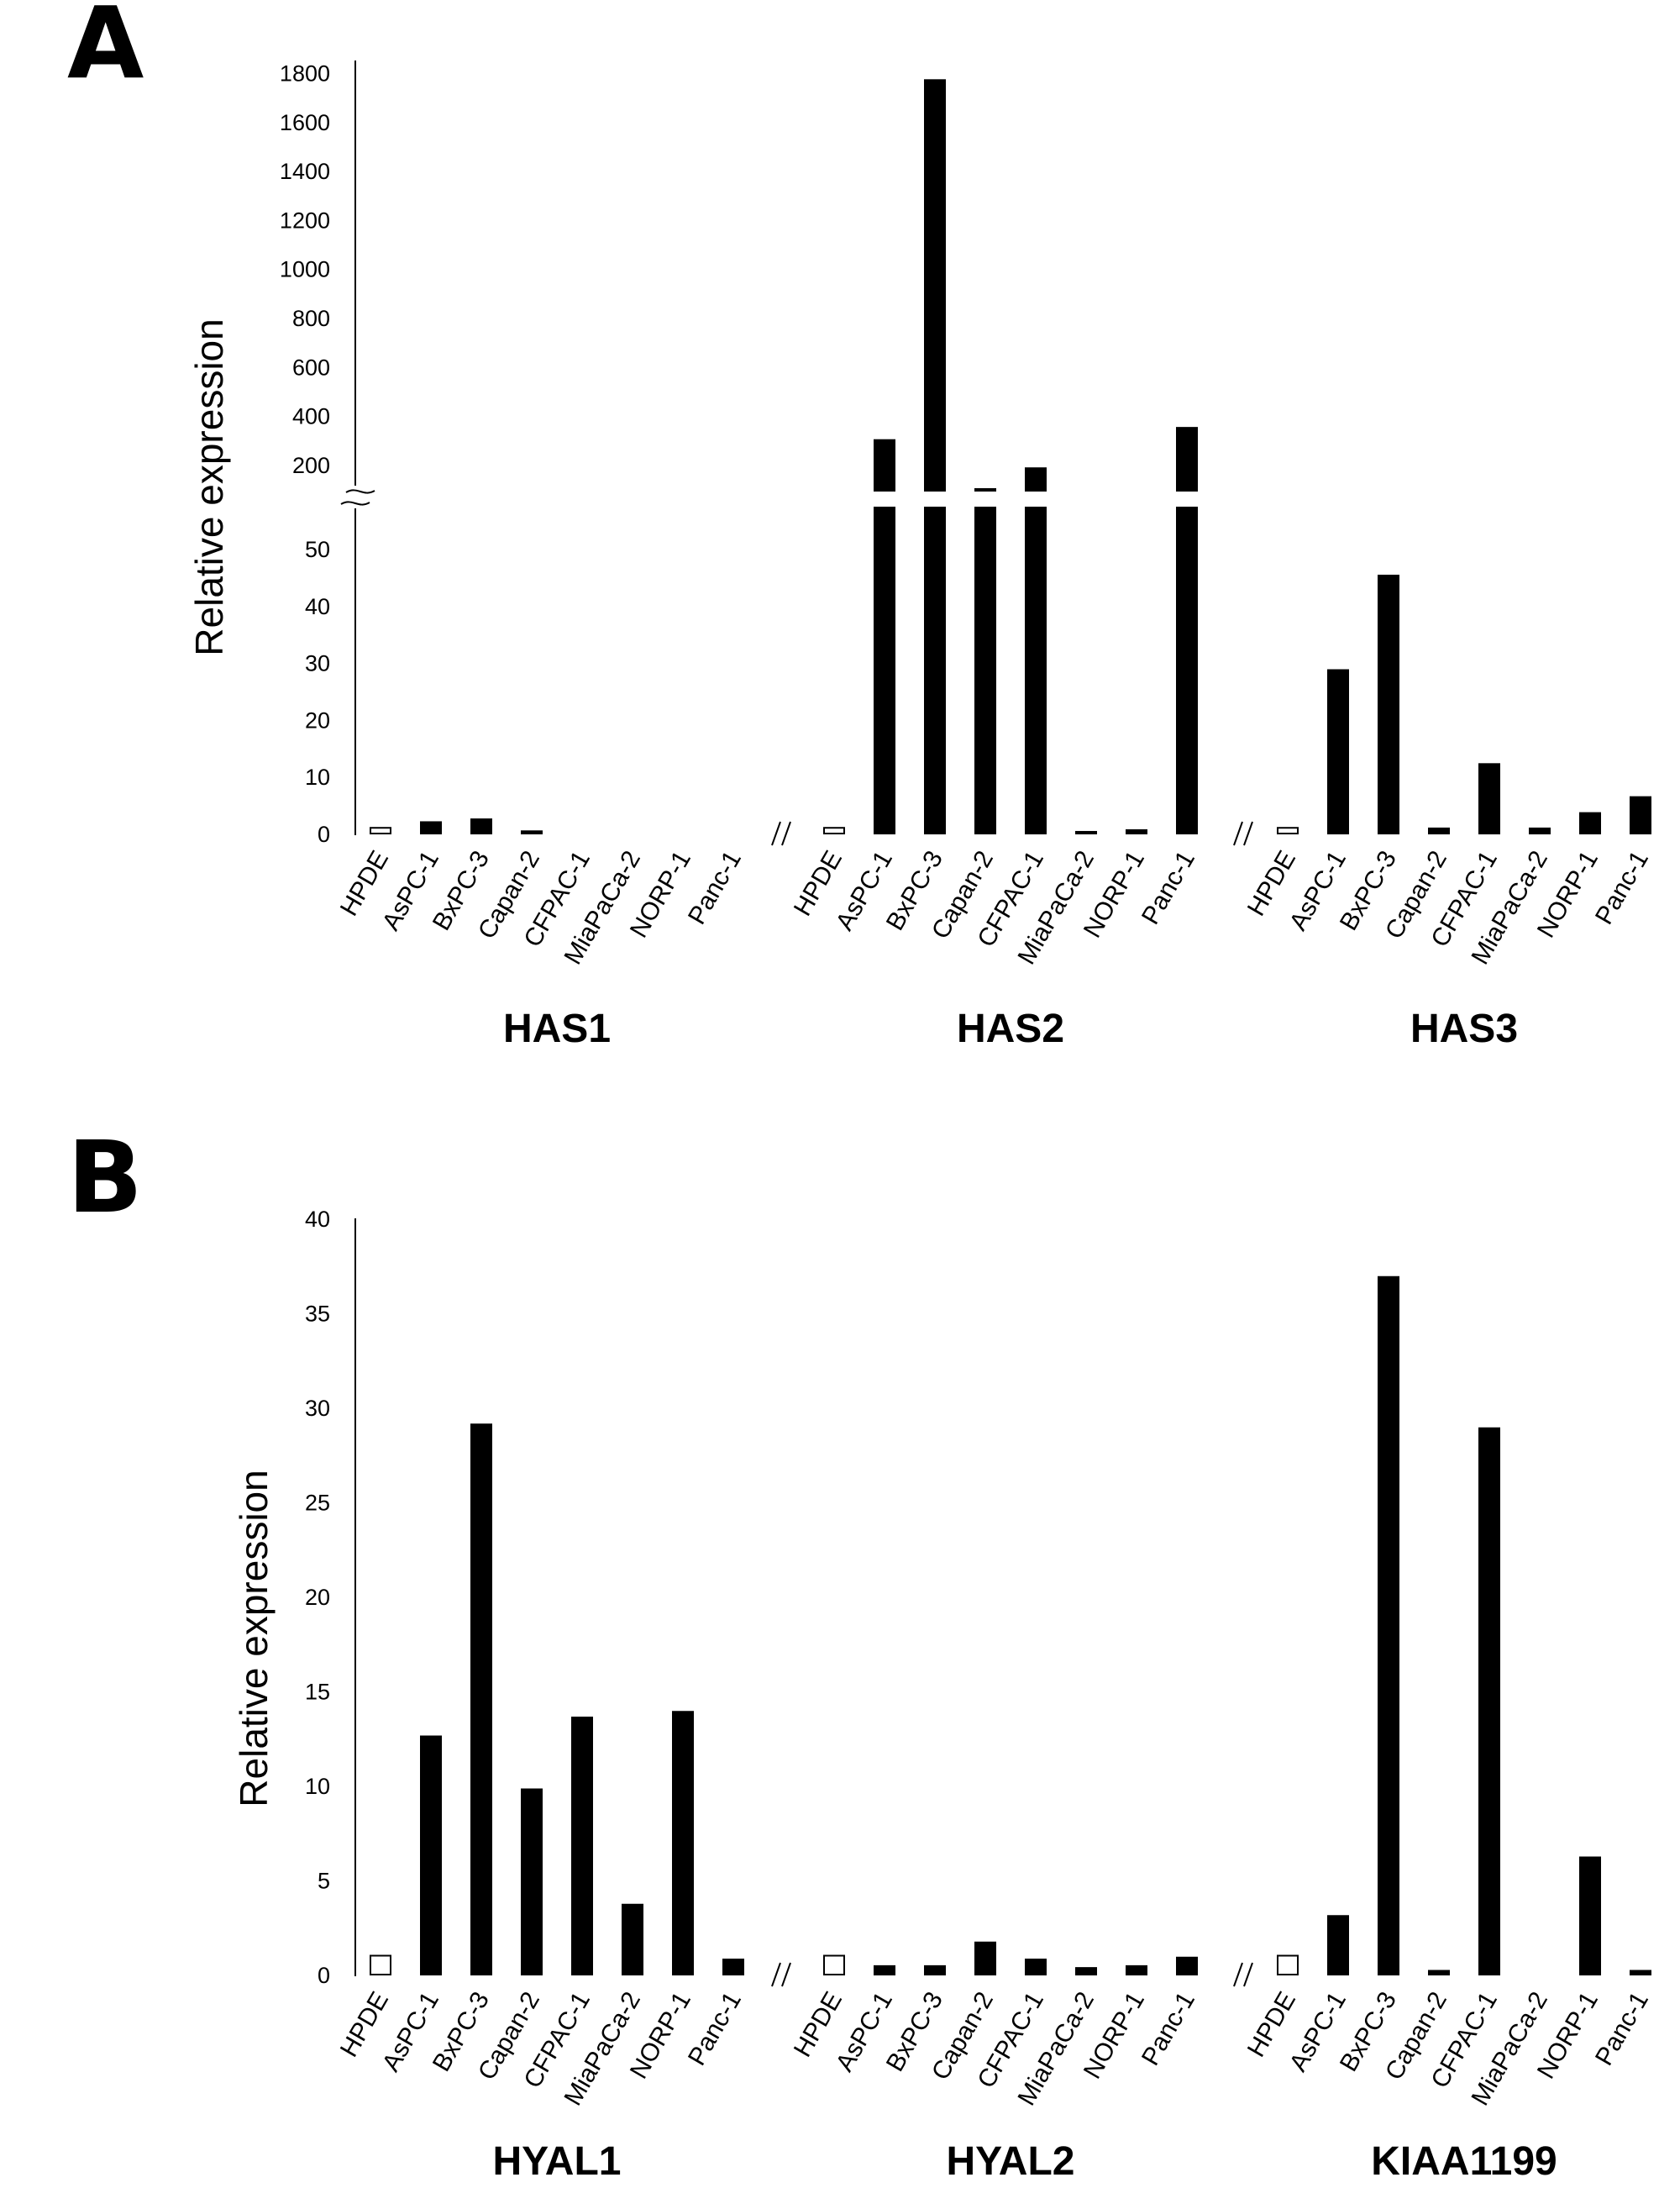 This screenshot has width=1680, height=2188. I want to click on panel-a-bar-has2-capan-2-lower-segment, so click(985, 670).